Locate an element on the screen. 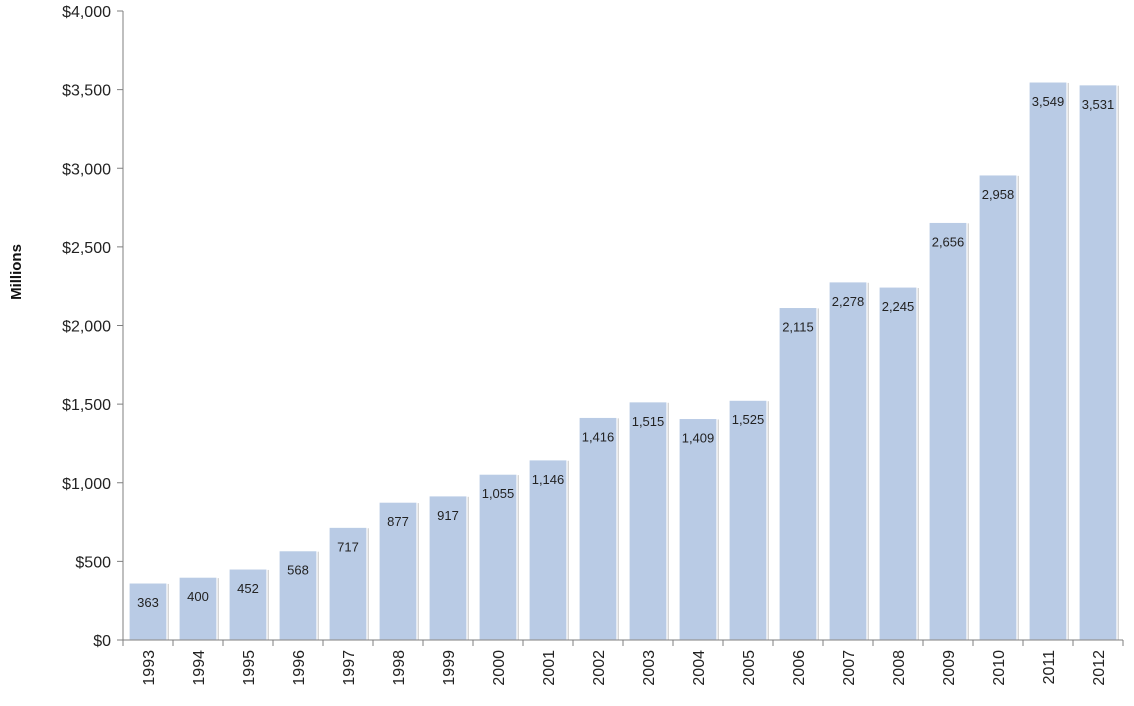 Image resolution: width=1134 pixels, height=706 pixels. data-label: 917 is located at coordinates (448, 515).